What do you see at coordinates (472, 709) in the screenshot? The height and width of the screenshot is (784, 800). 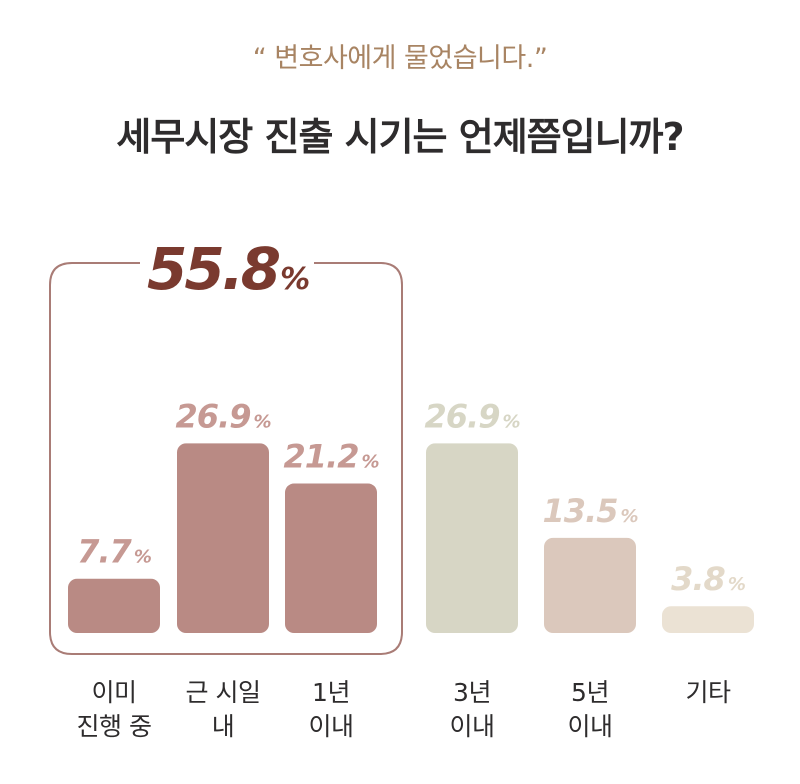 I see `x-tick-label: 3년 이내` at bounding box center [472, 709].